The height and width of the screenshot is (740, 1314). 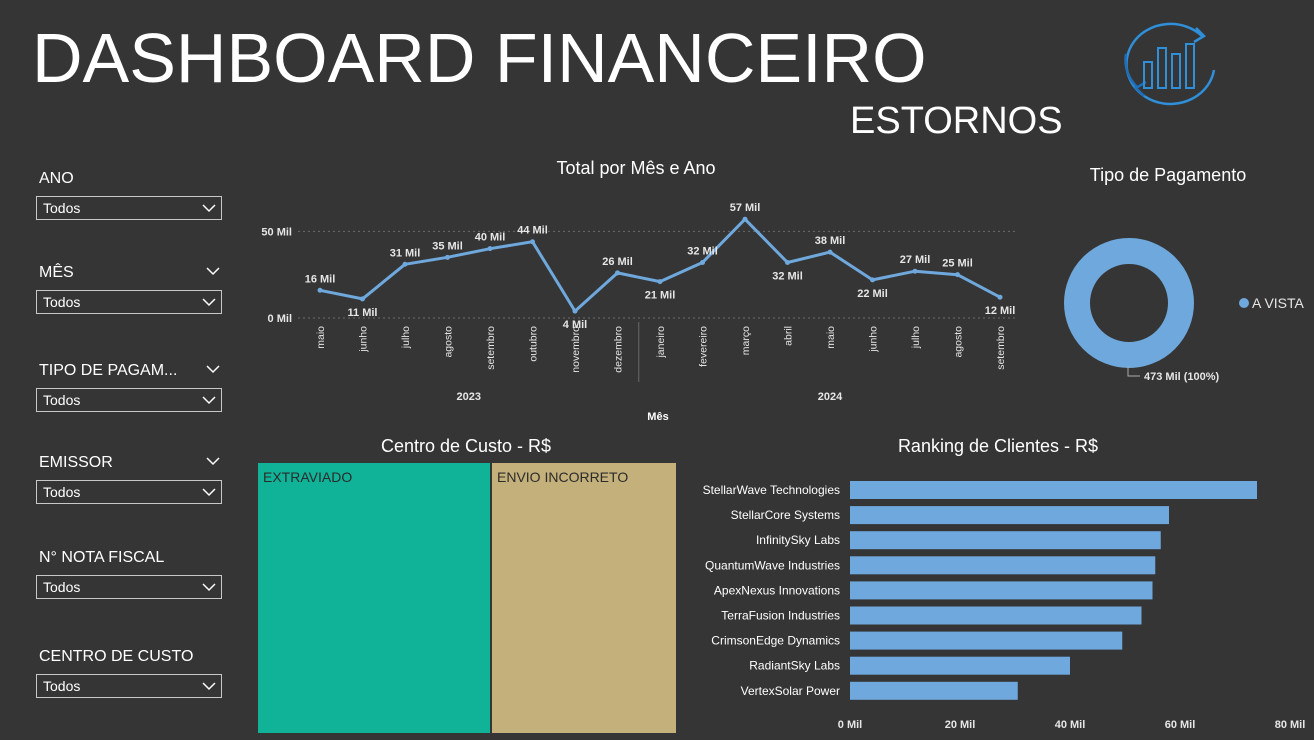 I want to click on bar-category-label: CrimsonEdge Dynamics, so click(x=775, y=641).